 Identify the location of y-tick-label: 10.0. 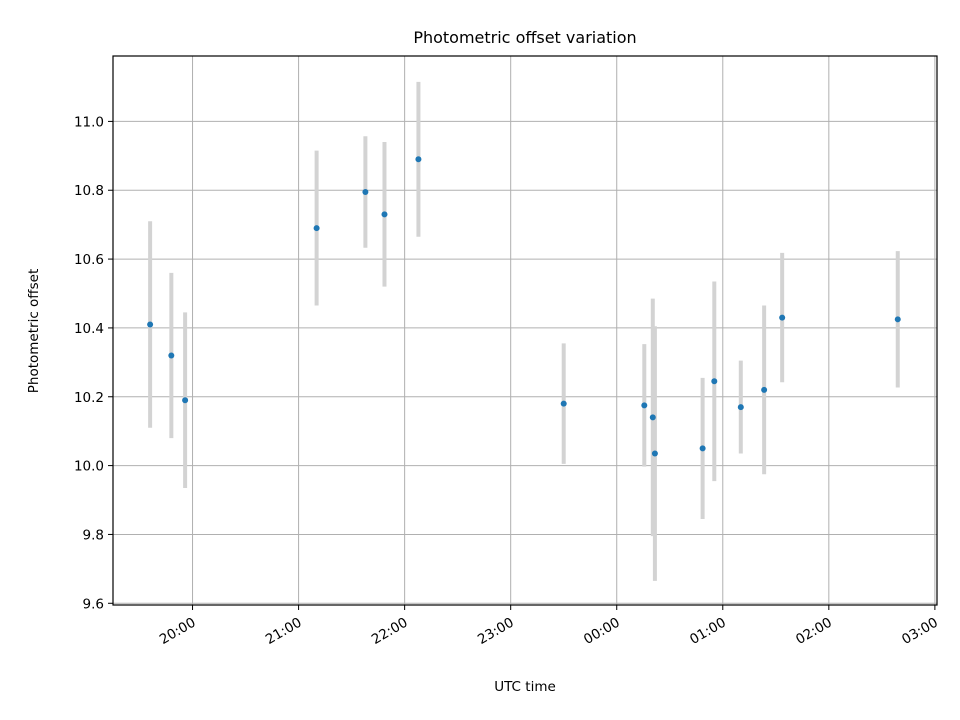
(89, 467).